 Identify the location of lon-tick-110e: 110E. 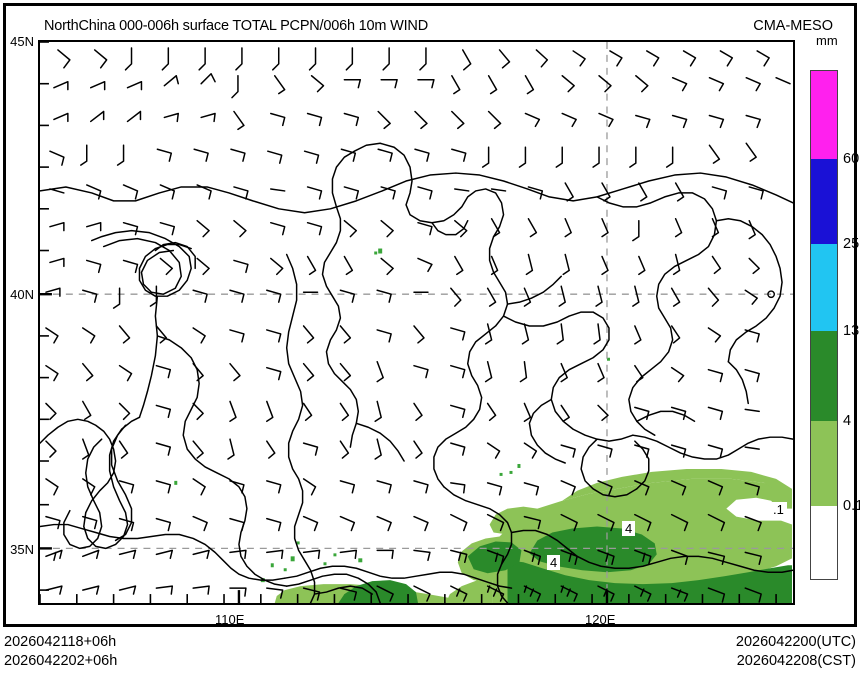
(230, 619).